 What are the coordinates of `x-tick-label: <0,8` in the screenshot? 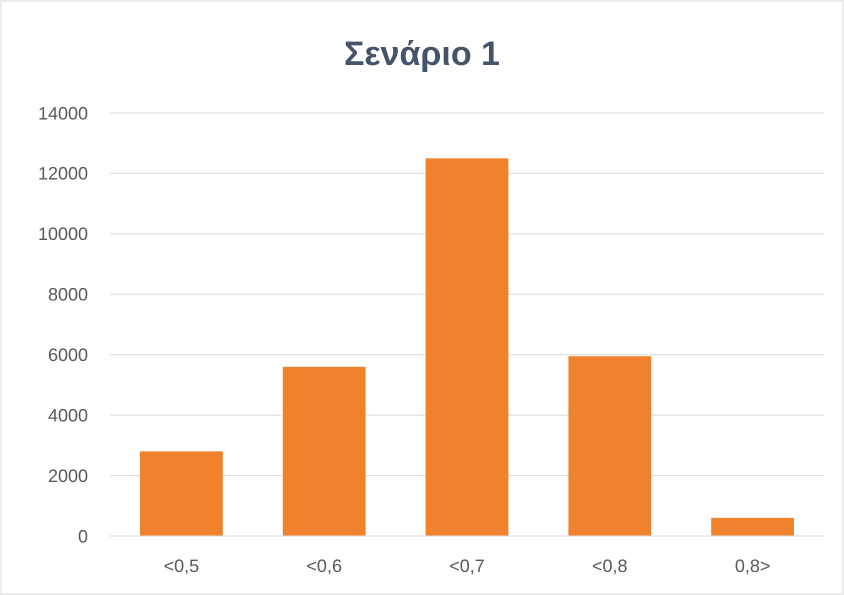 It's located at (610, 566).